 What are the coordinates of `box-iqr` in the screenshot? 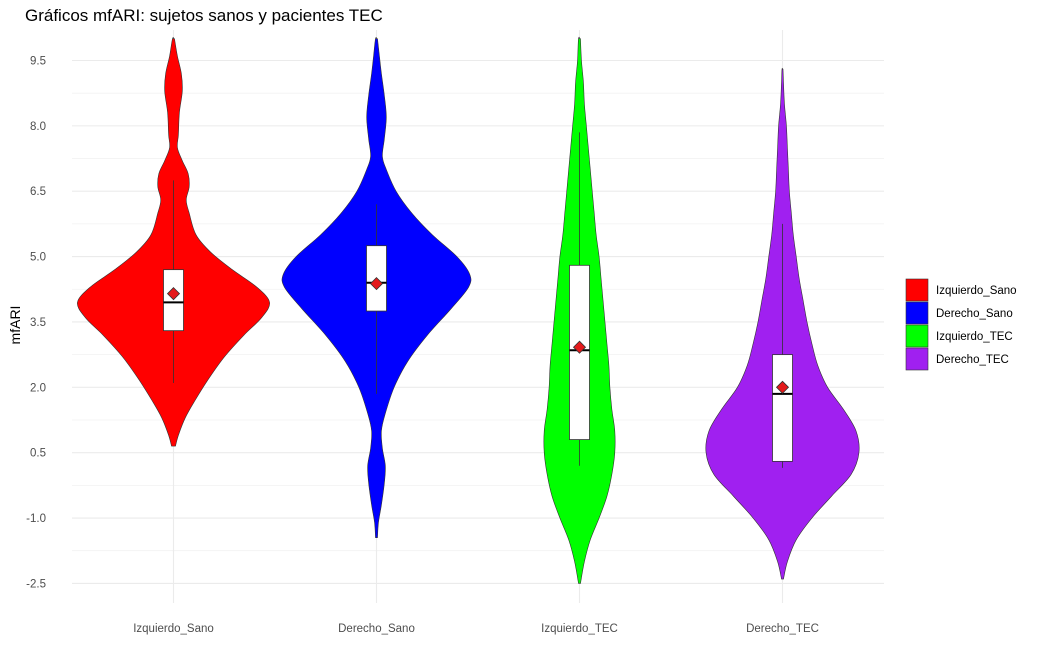 It's located at (782, 408).